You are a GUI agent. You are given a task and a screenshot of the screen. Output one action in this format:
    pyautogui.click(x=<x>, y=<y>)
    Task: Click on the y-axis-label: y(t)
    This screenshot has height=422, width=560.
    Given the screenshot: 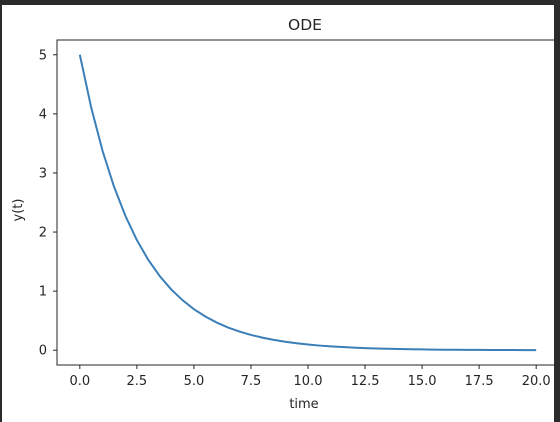 What is the action you would take?
    pyautogui.click(x=18, y=210)
    